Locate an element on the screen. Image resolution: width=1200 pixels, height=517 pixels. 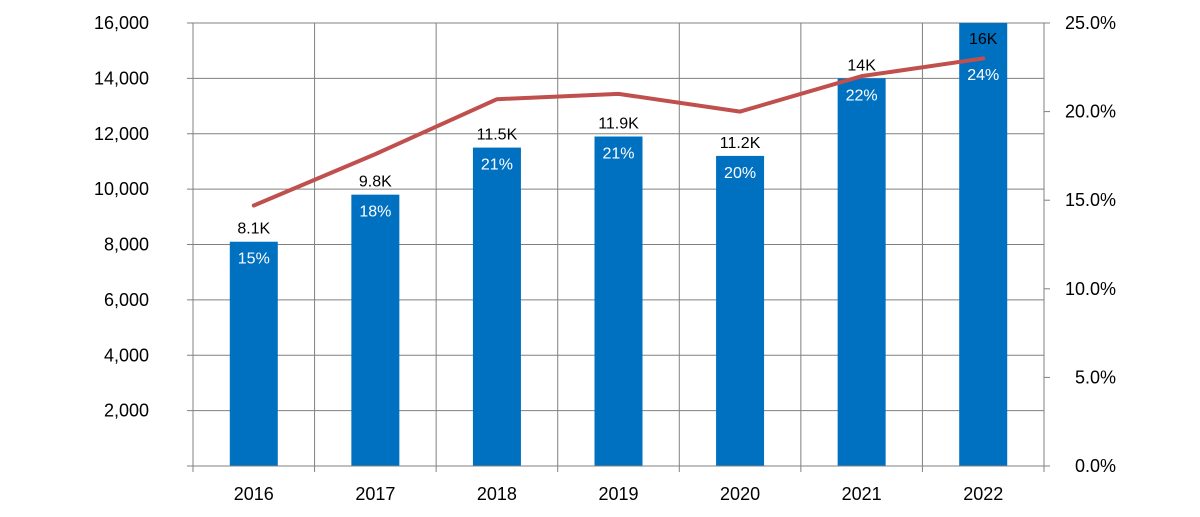
bar-2019 is located at coordinates (618, 301).